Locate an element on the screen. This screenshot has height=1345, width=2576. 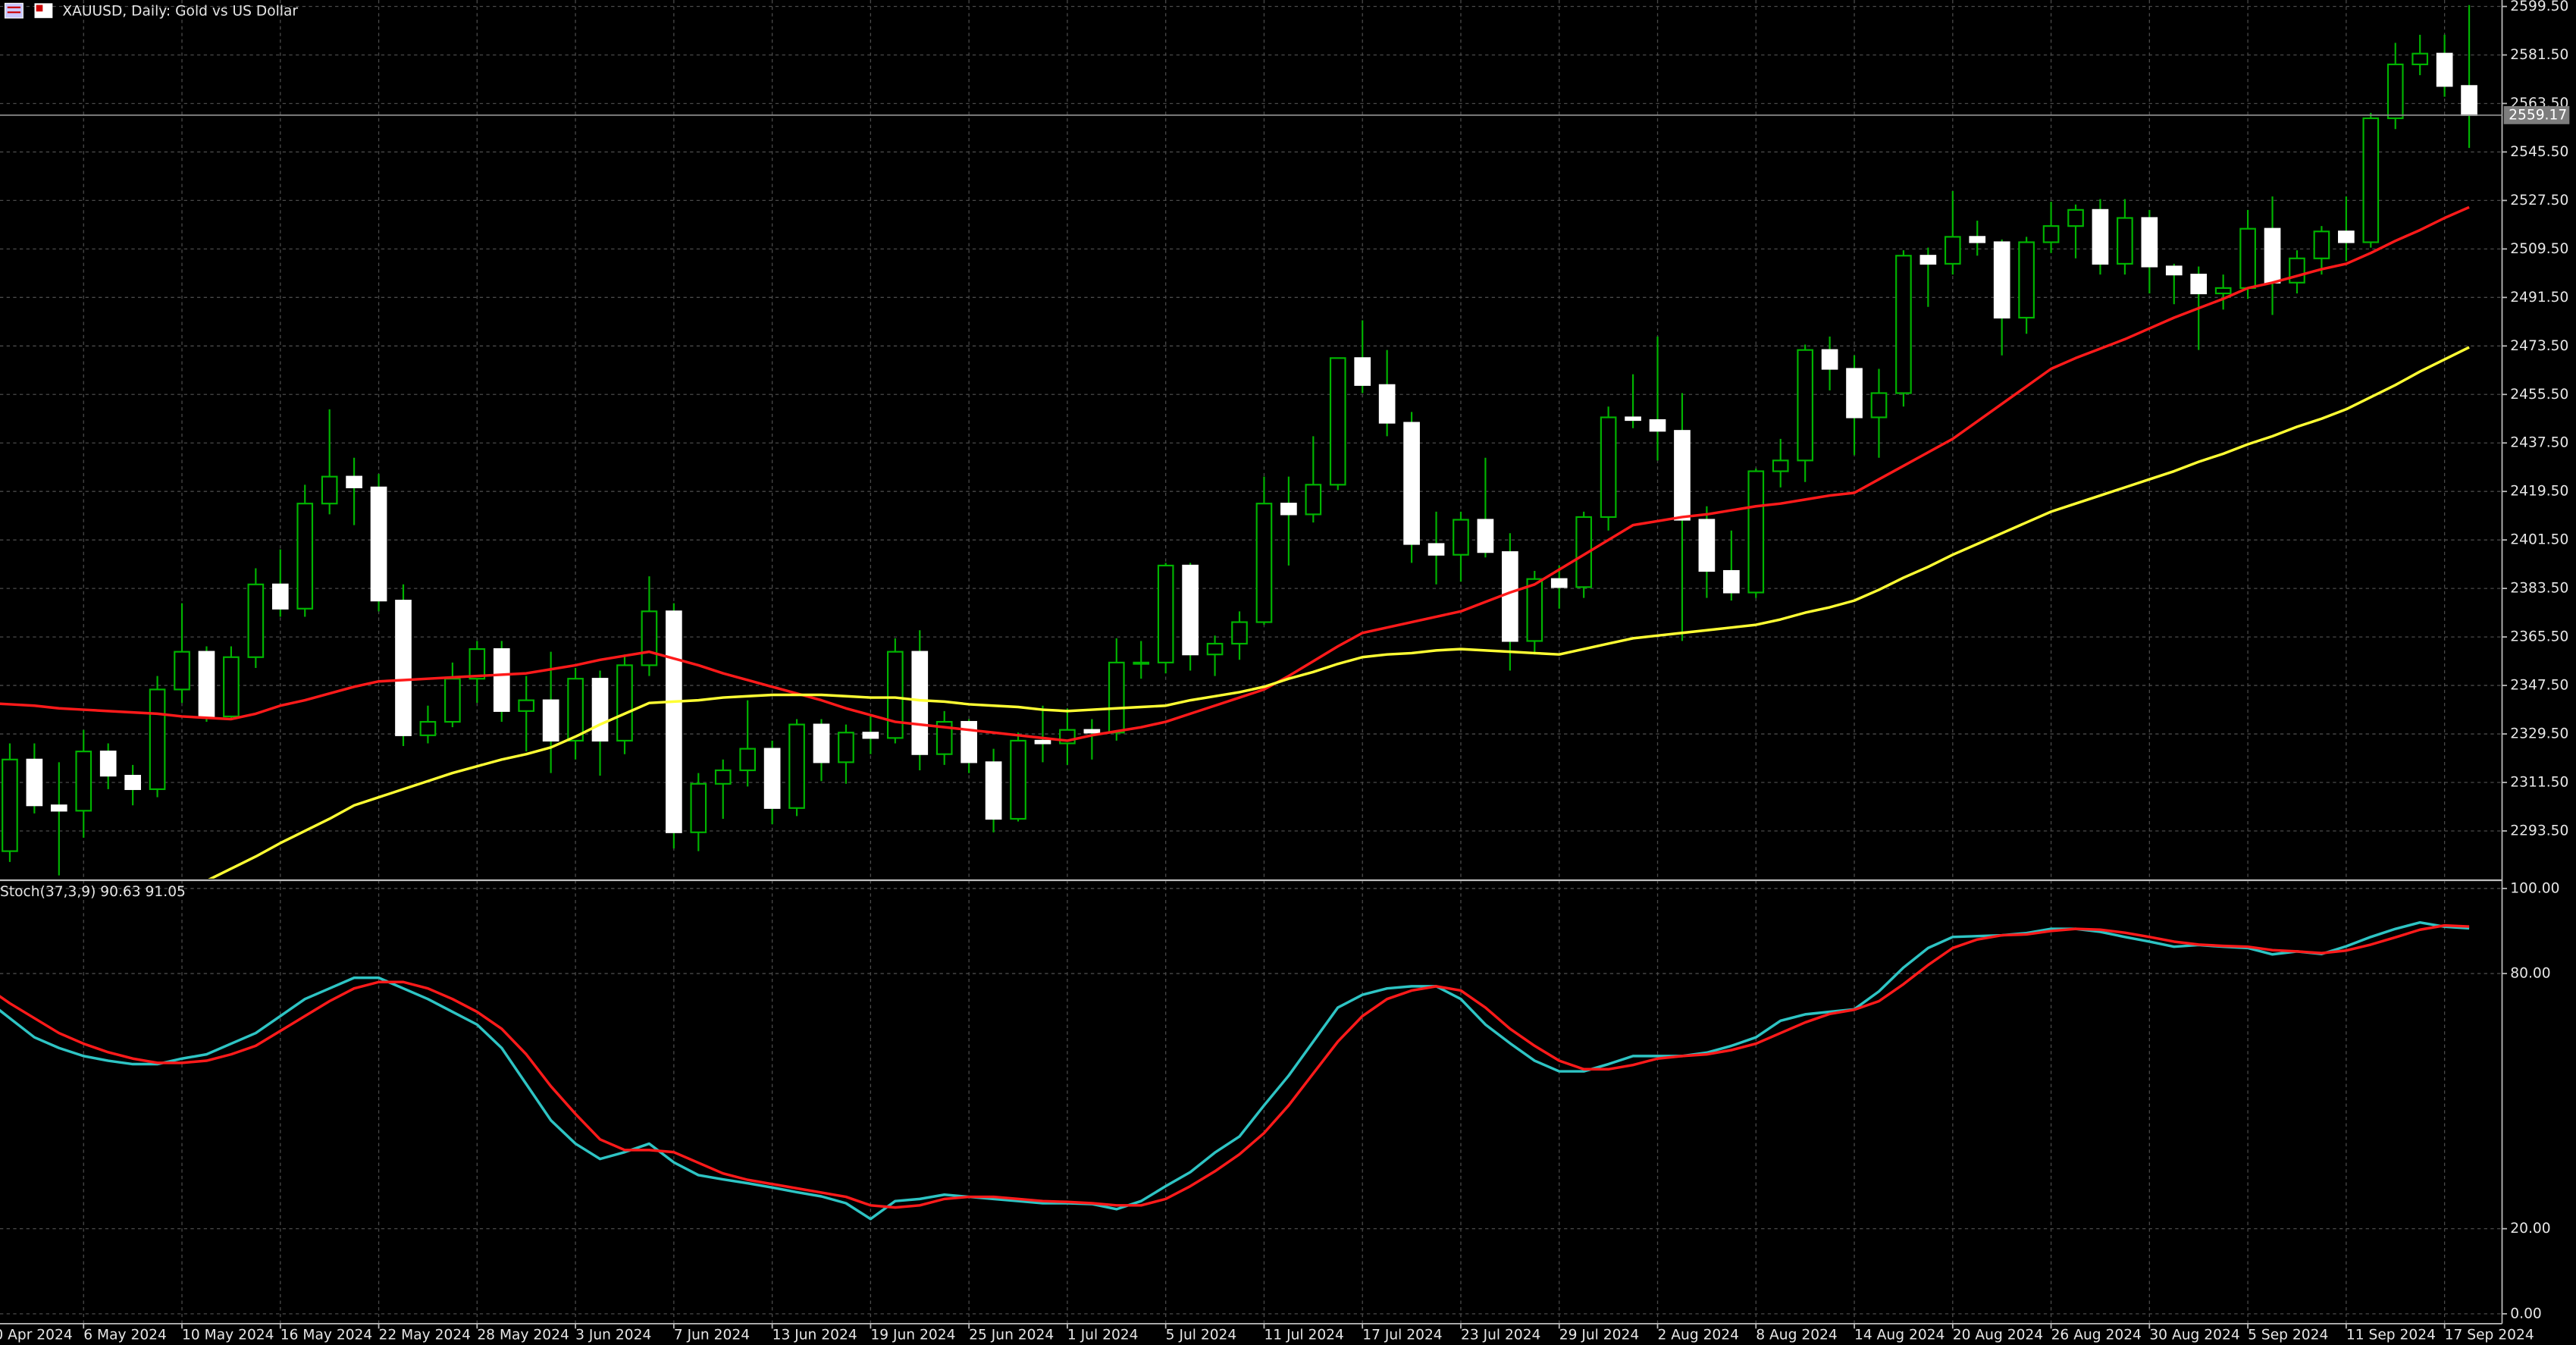
y-tick-label: 2329.50 is located at coordinates (2539, 734).